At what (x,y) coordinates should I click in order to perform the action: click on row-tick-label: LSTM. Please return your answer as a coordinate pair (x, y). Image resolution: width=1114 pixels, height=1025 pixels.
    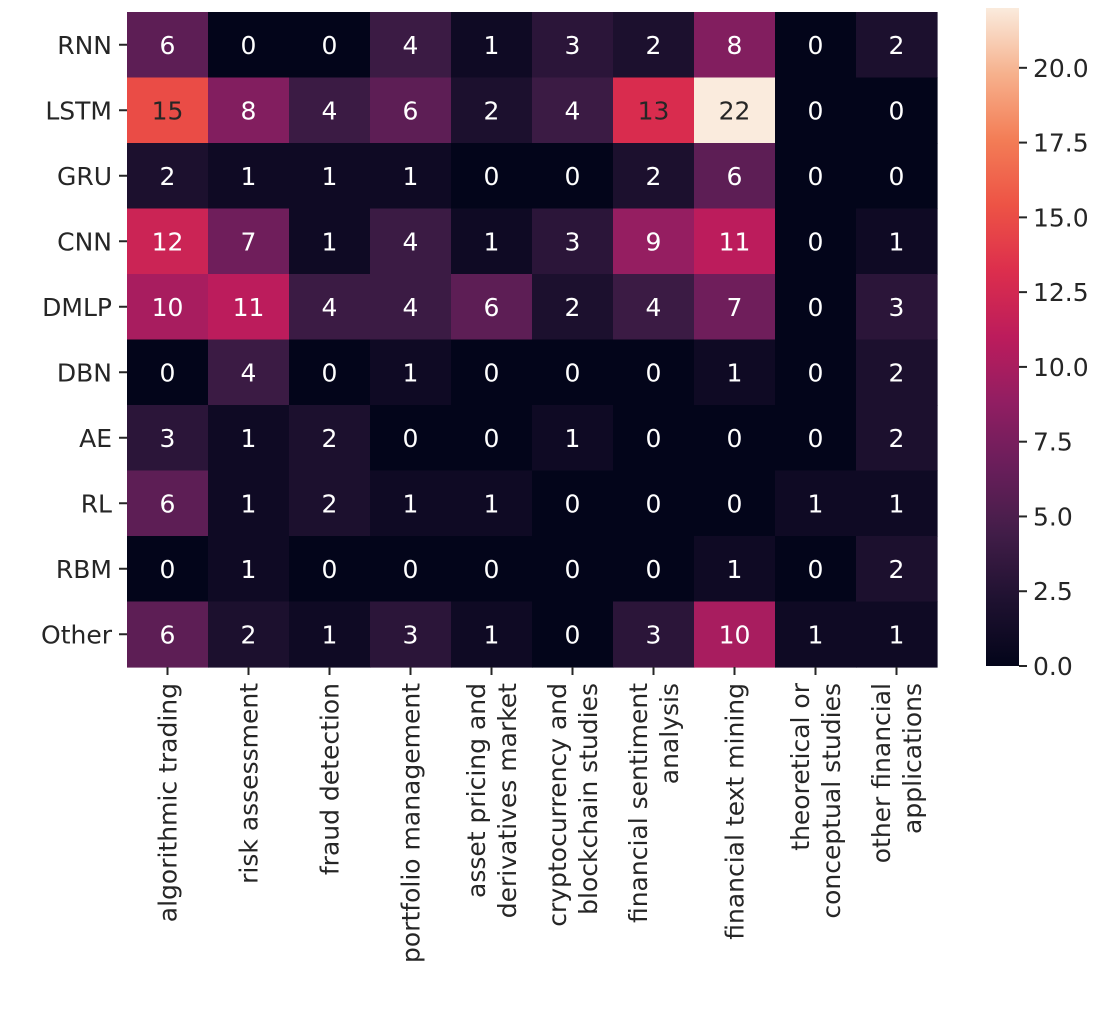
    Looking at the image, I should click on (78, 110).